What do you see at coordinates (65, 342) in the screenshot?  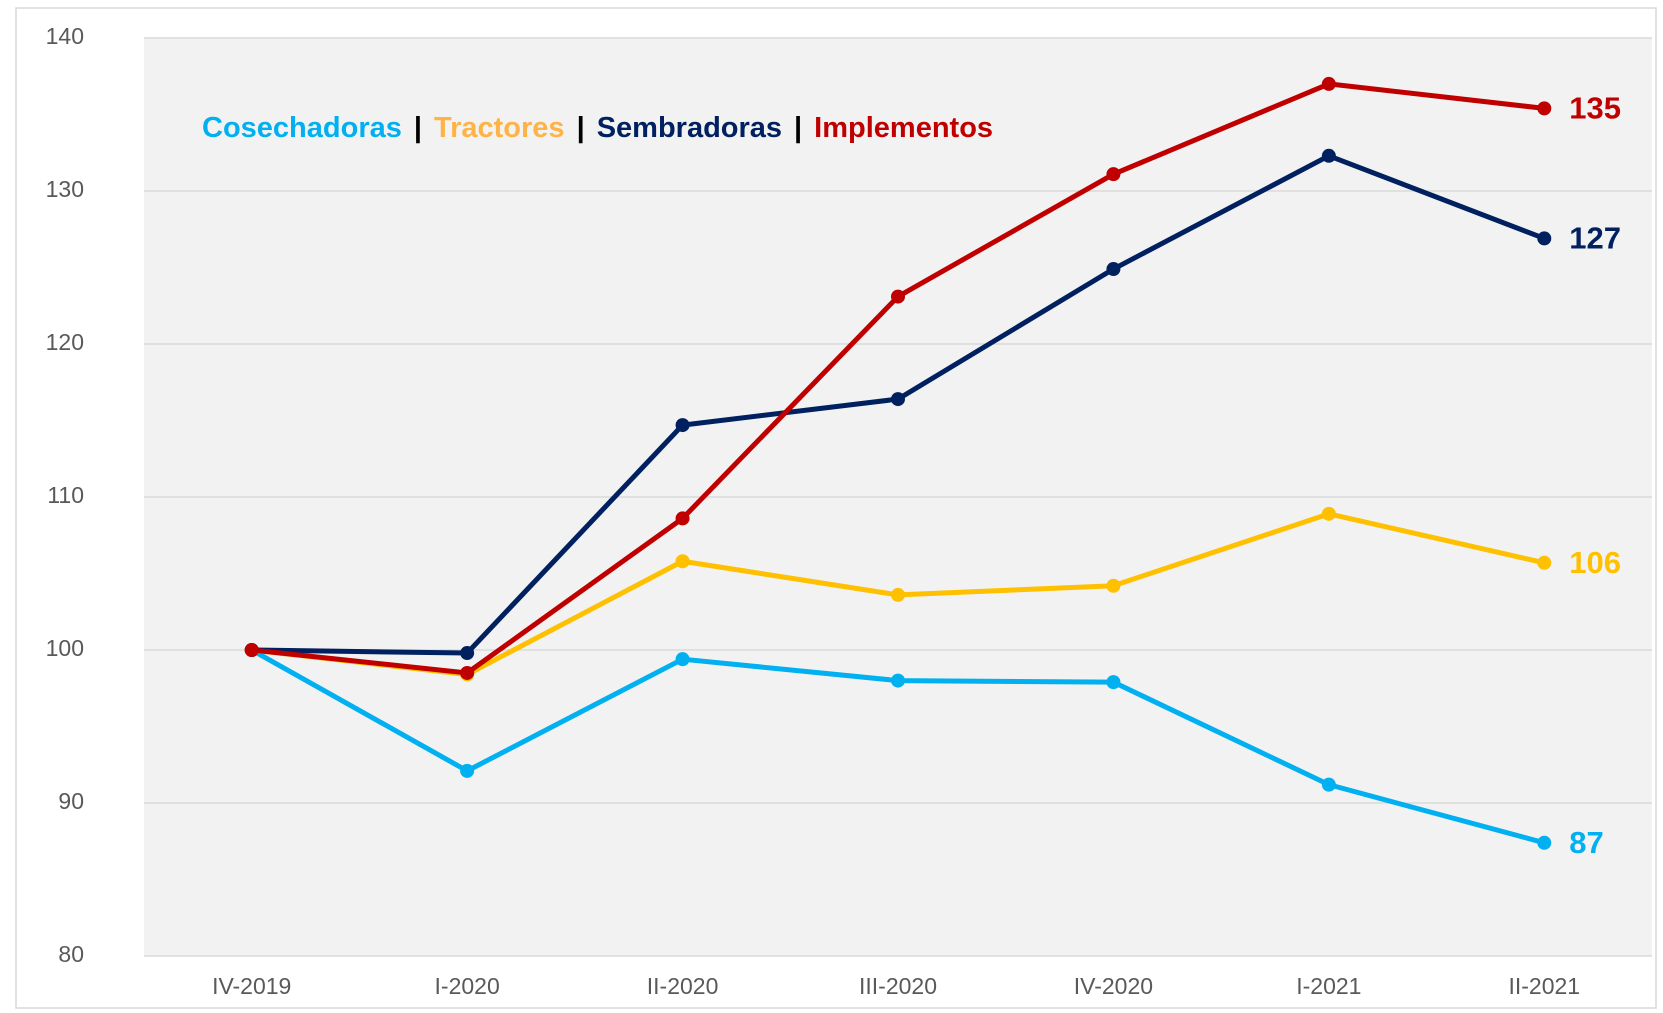 I see `y-tick-label: 120` at bounding box center [65, 342].